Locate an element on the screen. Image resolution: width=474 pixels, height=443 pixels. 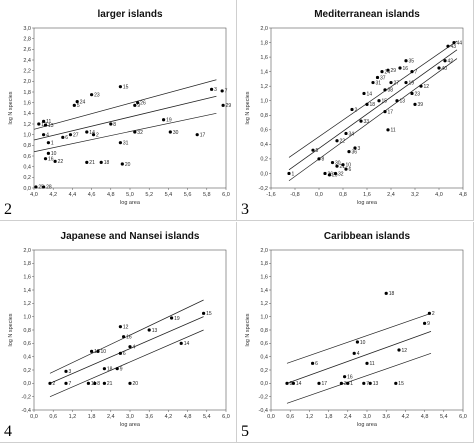
chart-title: Japanese and Nansei islands is located at coordinates (130, 236).